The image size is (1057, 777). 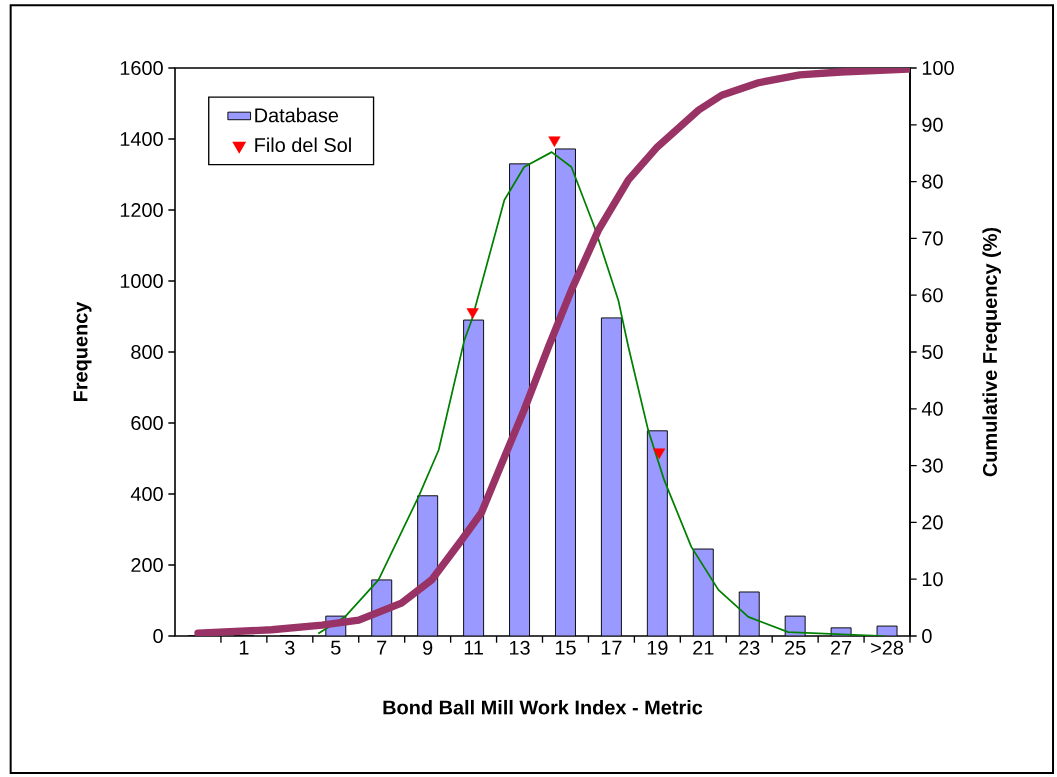 I want to click on y2-tick-label: 100, so click(x=938, y=68).